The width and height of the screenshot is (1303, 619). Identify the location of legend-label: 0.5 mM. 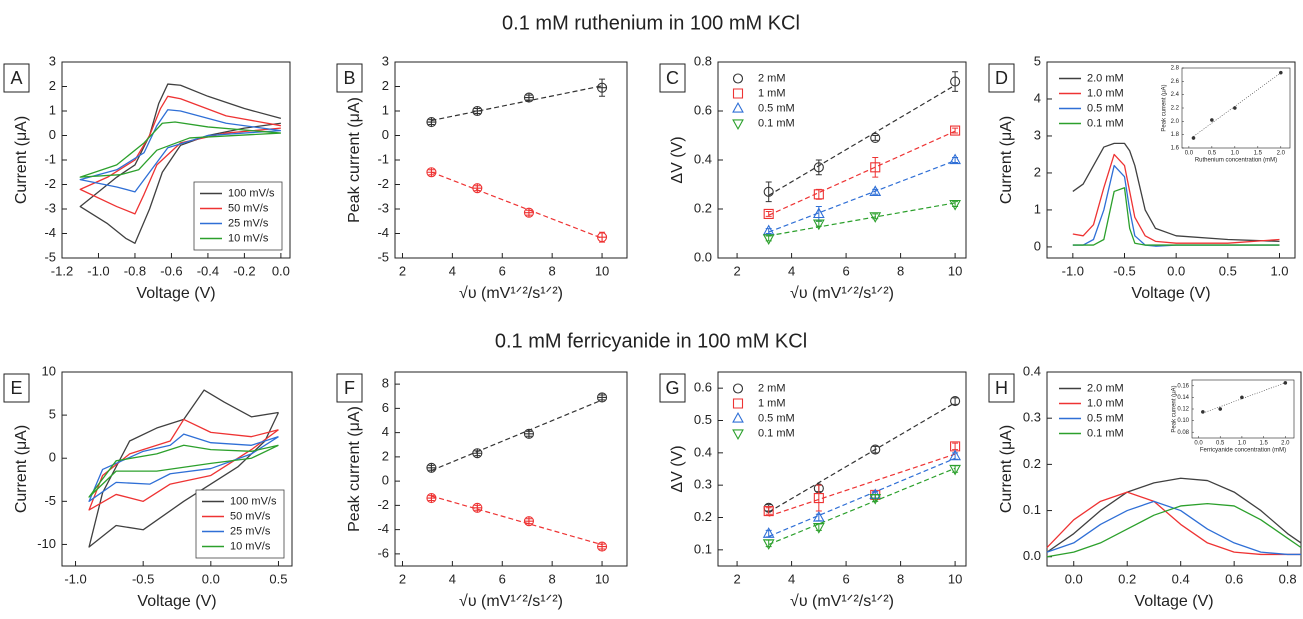
(776, 418).